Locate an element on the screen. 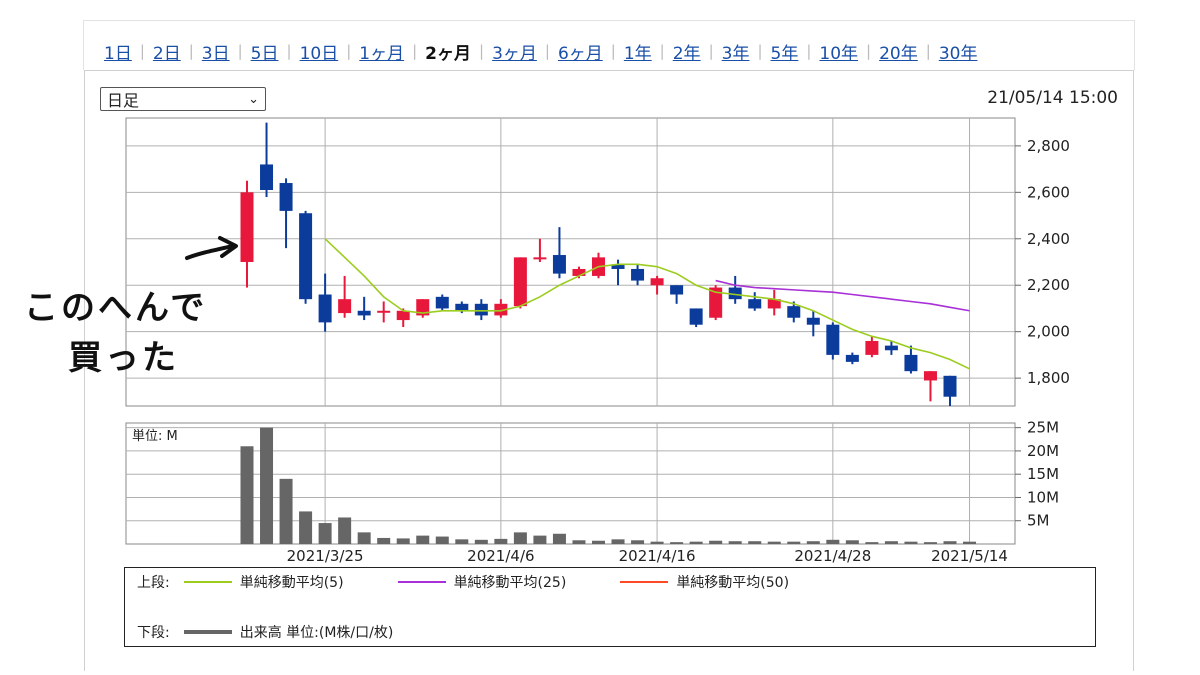 The width and height of the screenshot is (1200, 675). frame-left-border is located at coordinates (83, 45).